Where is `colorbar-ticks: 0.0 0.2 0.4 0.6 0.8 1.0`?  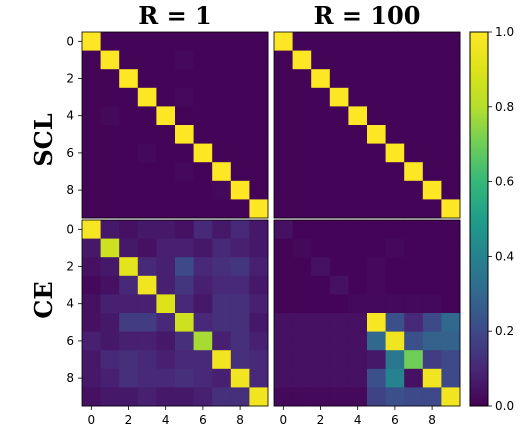 colorbar-ticks: 0.0 0.2 0.4 0.6 0.8 1.0 is located at coordinates (501, 219).